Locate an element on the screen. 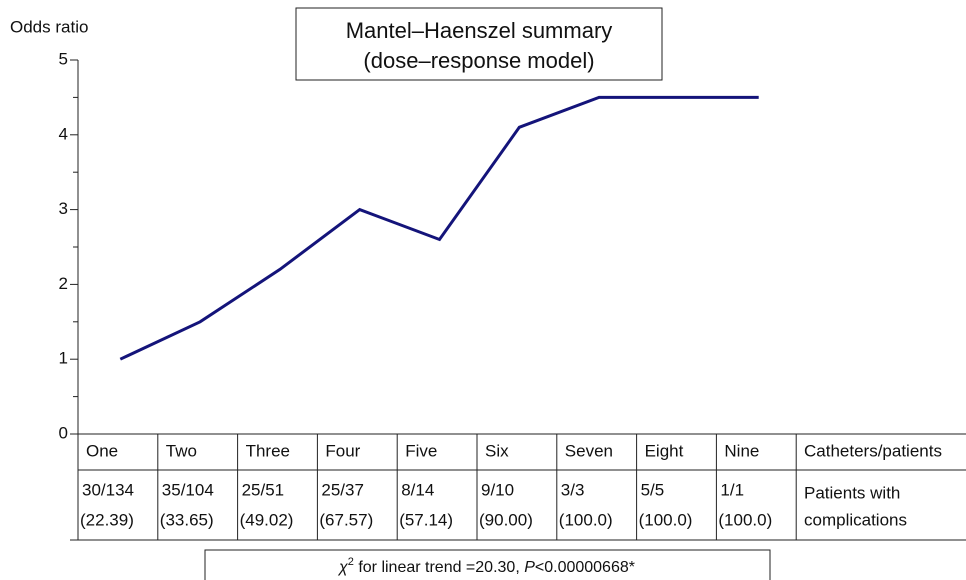  x-tick-label: Five is located at coordinates (421, 450).